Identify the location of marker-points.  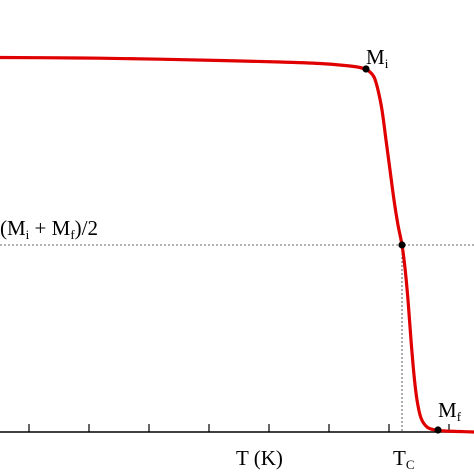
(402, 249).